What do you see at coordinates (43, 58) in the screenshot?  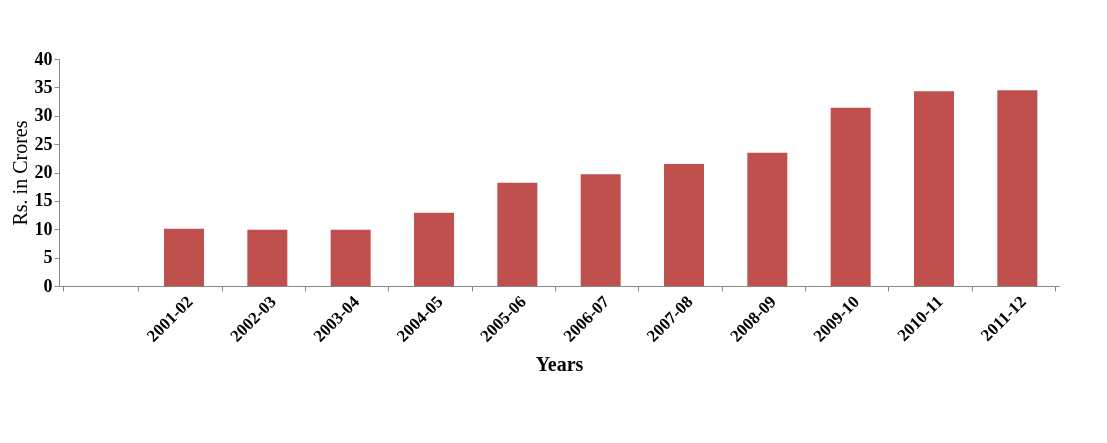 I see `y-tick-label: 40` at bounding box center [43, 58].